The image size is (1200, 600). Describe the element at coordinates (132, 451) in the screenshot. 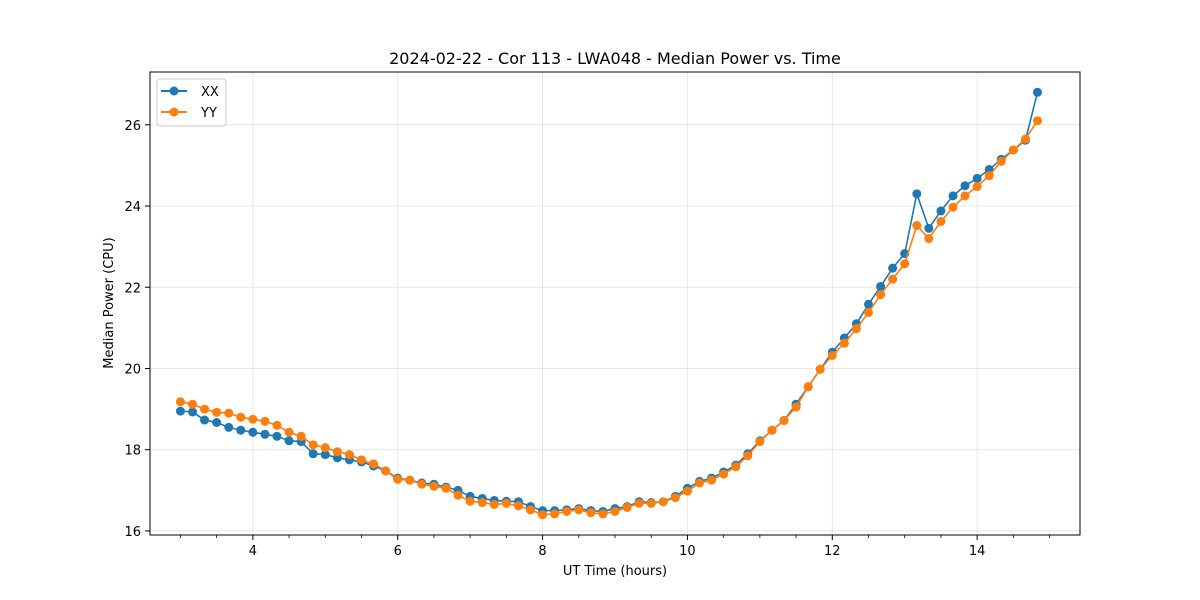

I see `y-tick-label: 18` at that location.